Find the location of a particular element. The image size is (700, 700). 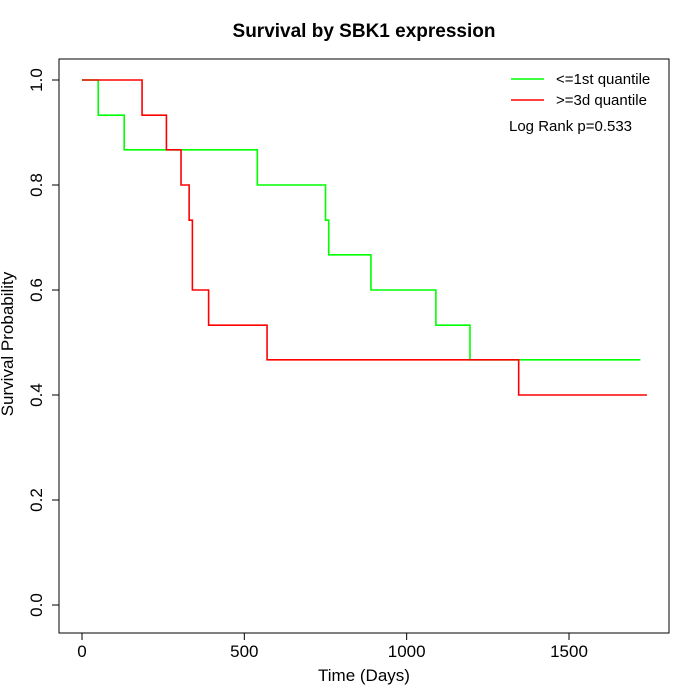

y-tick-label: 0.0 is located at coordinates (36, 605).